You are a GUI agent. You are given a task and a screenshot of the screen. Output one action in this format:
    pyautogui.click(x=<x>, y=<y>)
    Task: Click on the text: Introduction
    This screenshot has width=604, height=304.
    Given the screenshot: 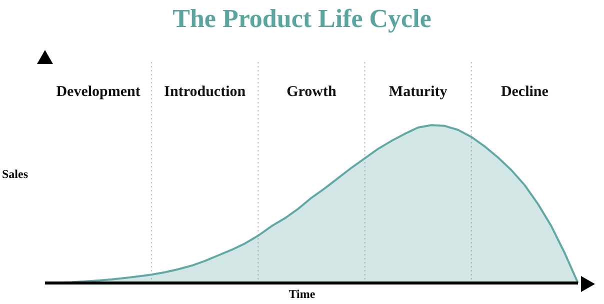 What is the action you would take?
    pyautogui.click(x=205, y=92)
    